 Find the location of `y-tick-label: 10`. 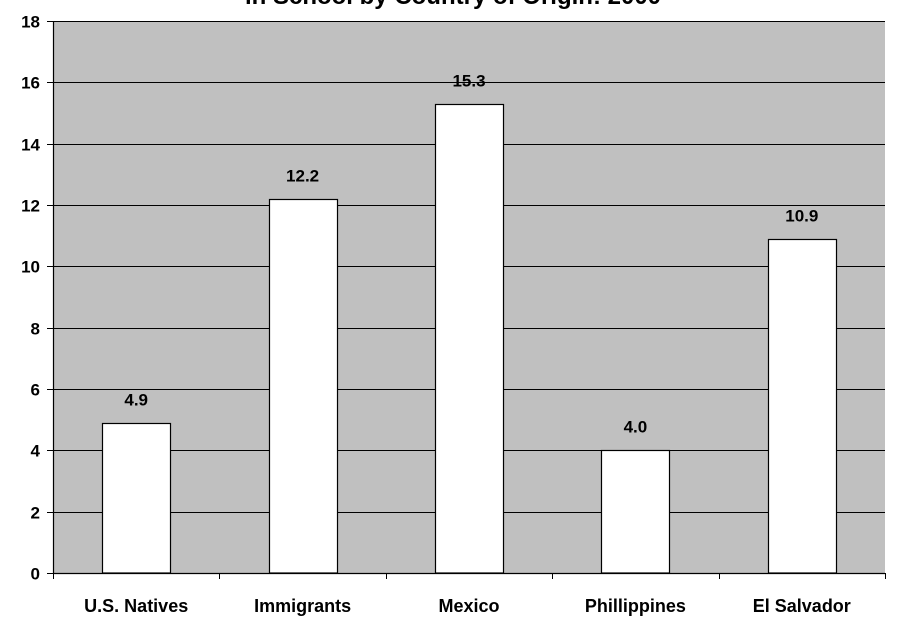

y-tick-label: 10 is located at coordinates (30, 267).